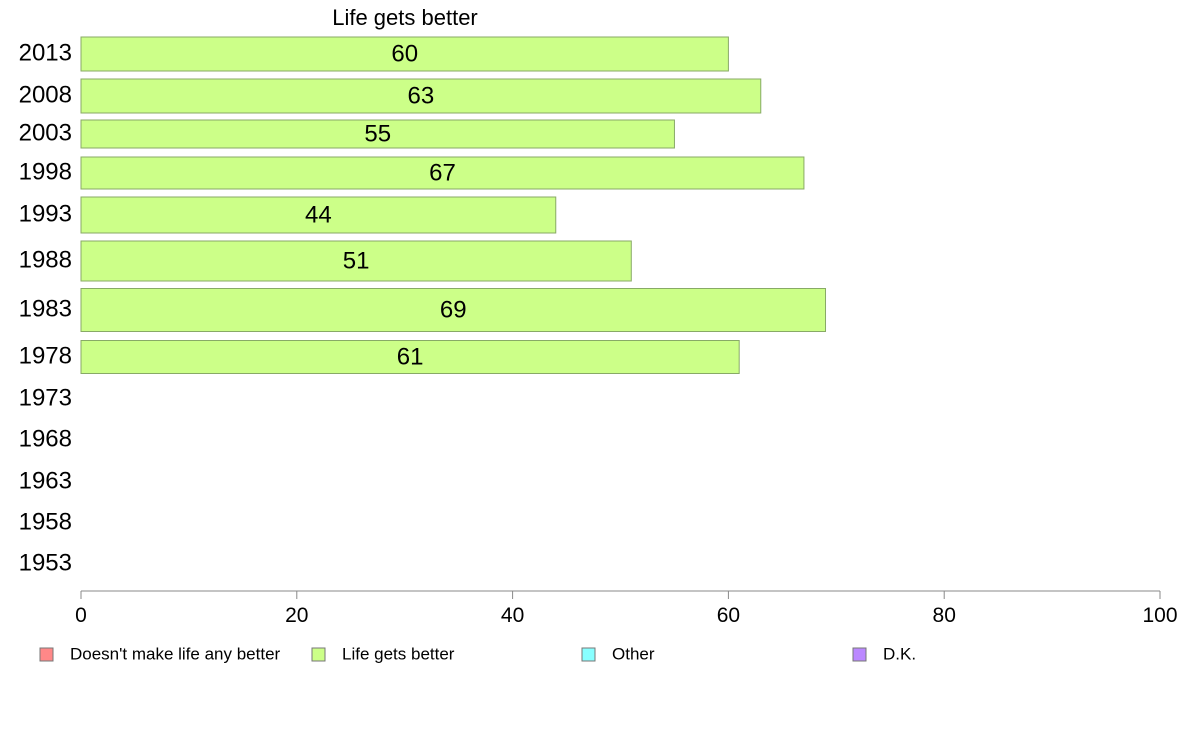 The height and width of the screenshot is (736, 1188). I want to click on legend-label-2: Other, so click(633, 653).